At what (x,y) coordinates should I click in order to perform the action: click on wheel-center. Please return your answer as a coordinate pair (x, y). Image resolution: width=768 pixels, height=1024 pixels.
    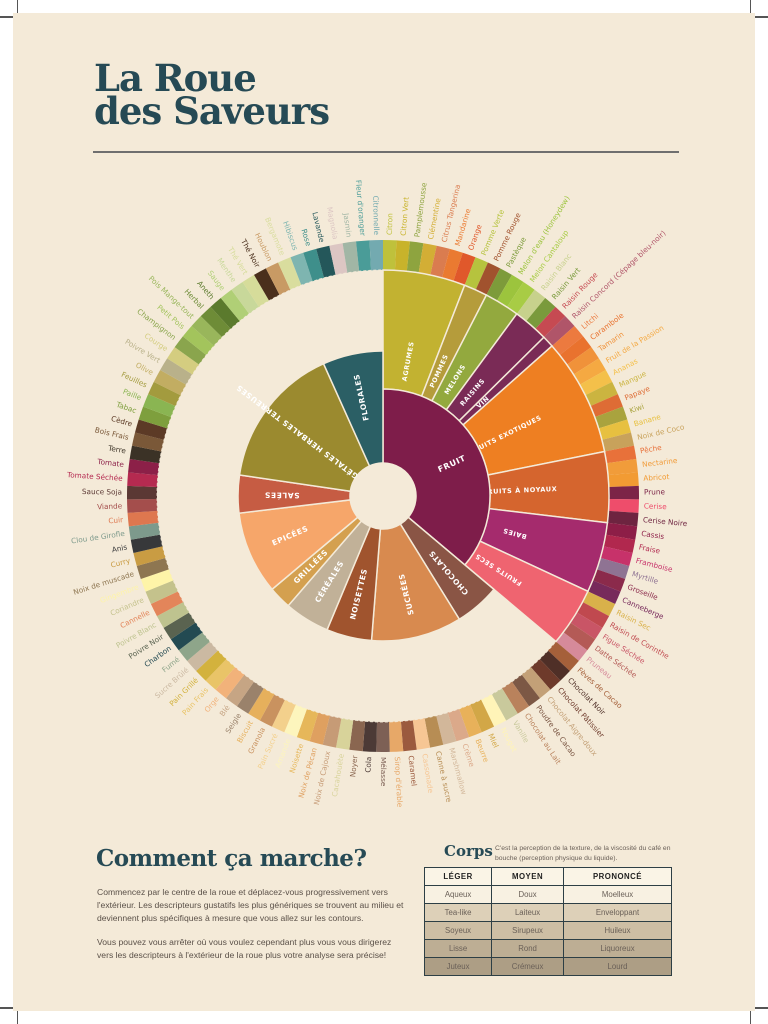
    Looking at the image, I should click on (383, 496).